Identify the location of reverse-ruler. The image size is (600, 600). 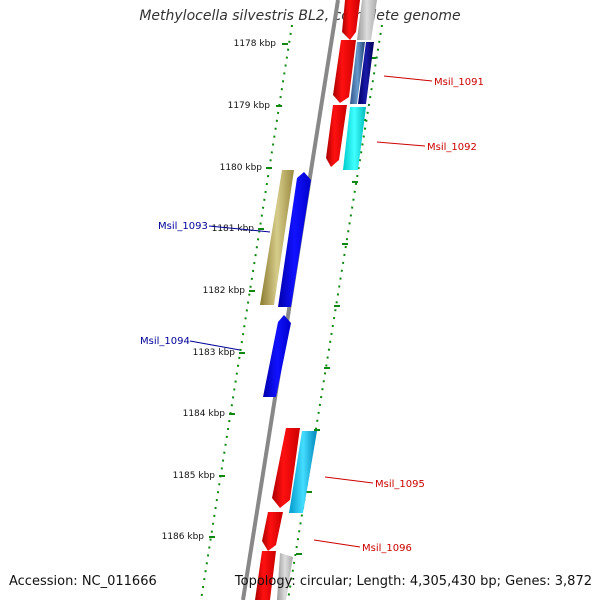
(246, 312).